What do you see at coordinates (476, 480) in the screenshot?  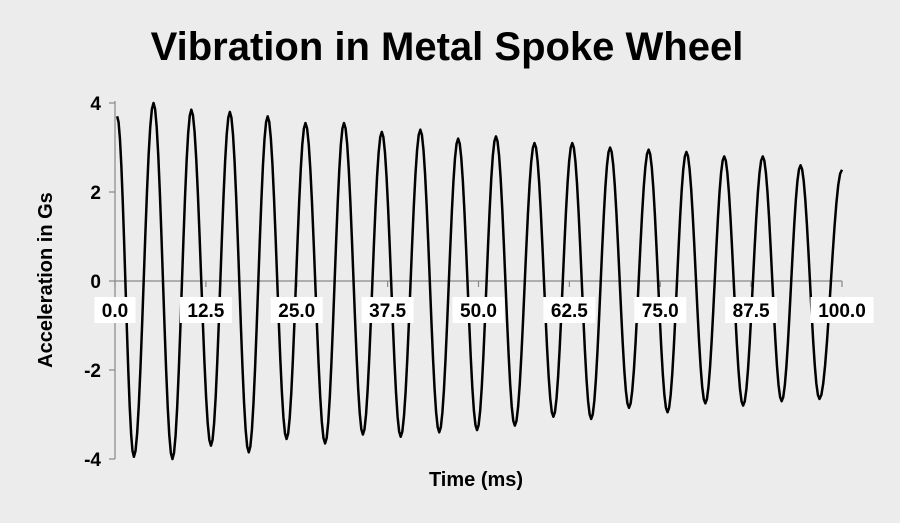 I see `x-axis-label: Time (ms)` at bounding box center [476, 480].